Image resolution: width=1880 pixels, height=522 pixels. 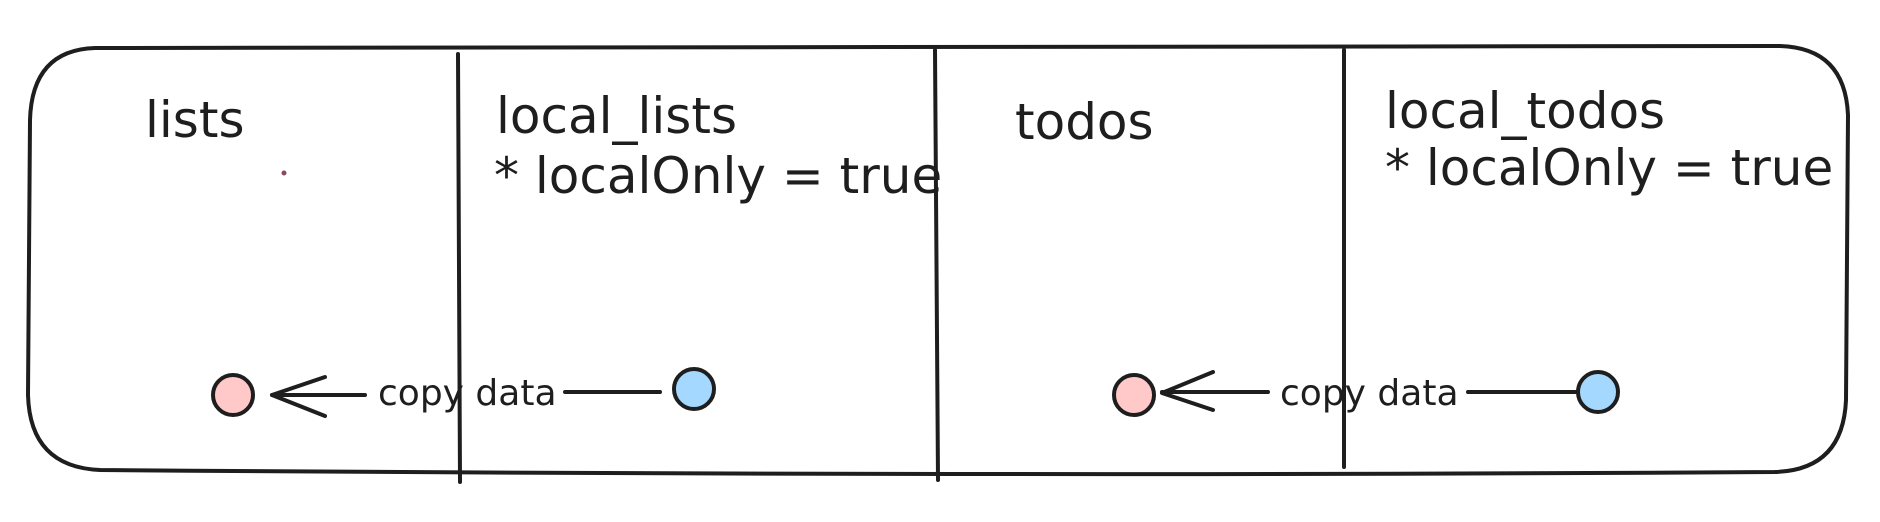 What do you see at coordinates (233, 395) in the screenshot?
I see `target-node-lists` at bounding box center [233, 395].